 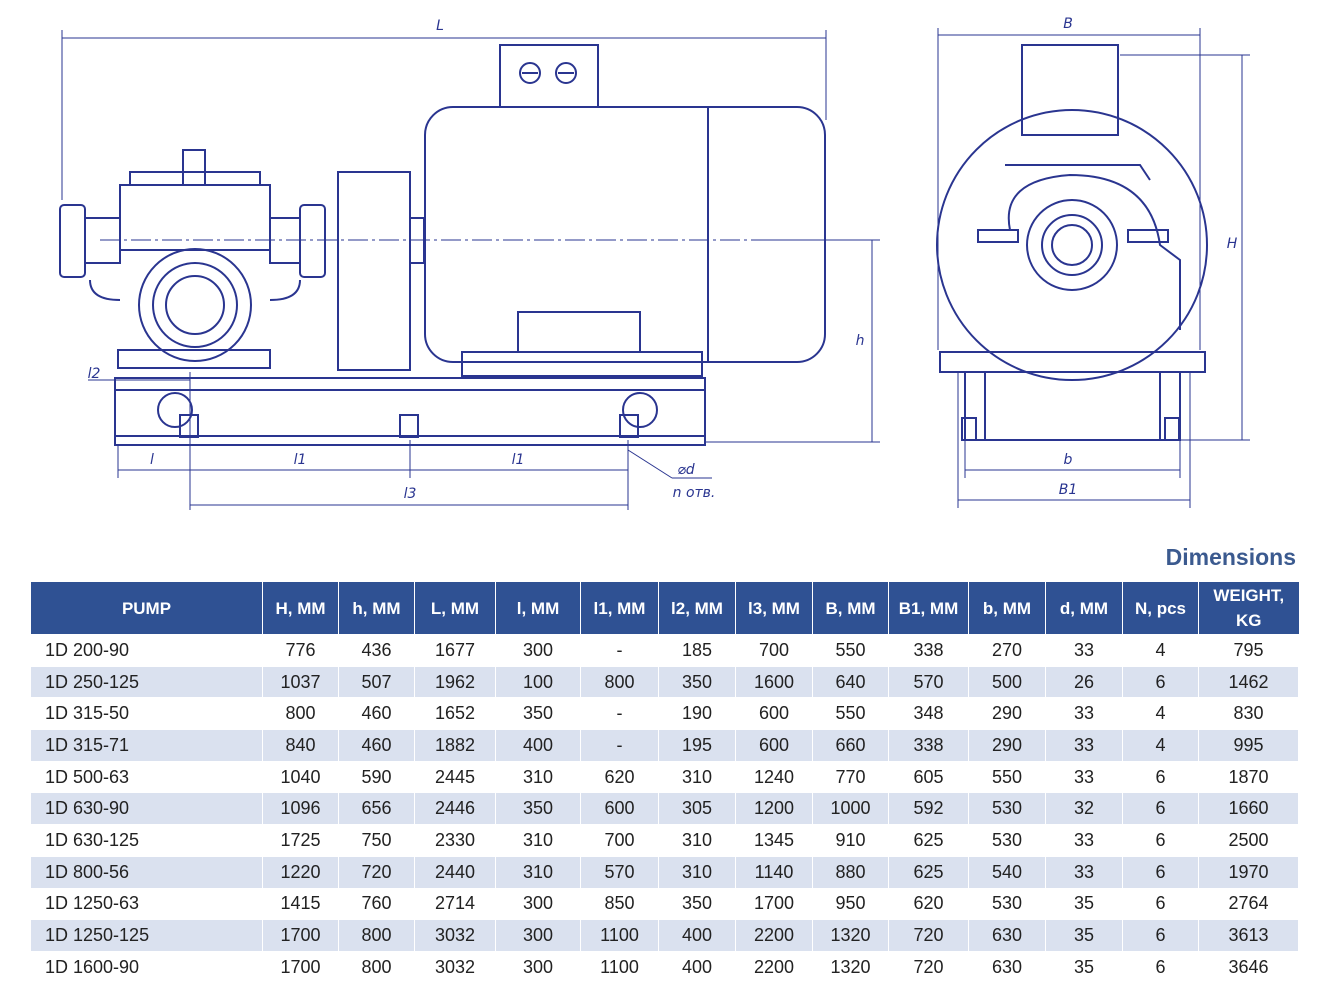 What do you see at coordinates (1248, 935) in the screenshot?
I see `table-cell: 3613` at bounding box center [1248, 935].